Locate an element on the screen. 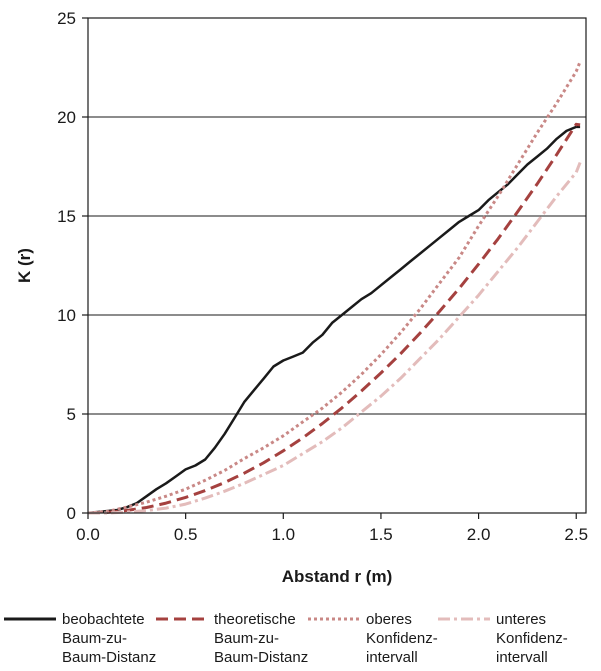  y-tick-label-0: 0 is located at coordinates (71, 513).